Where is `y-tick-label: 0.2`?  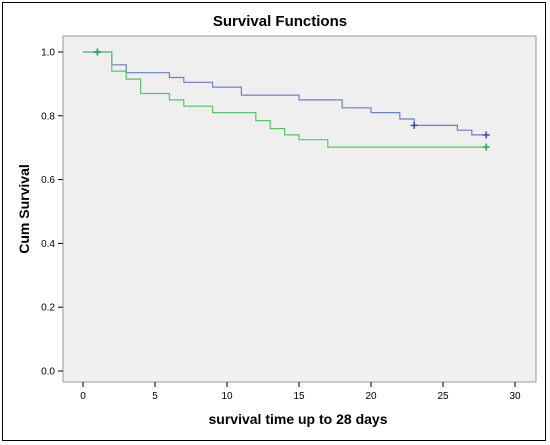 y-tick-label: 0.2 is located at coordinates (48, 308).